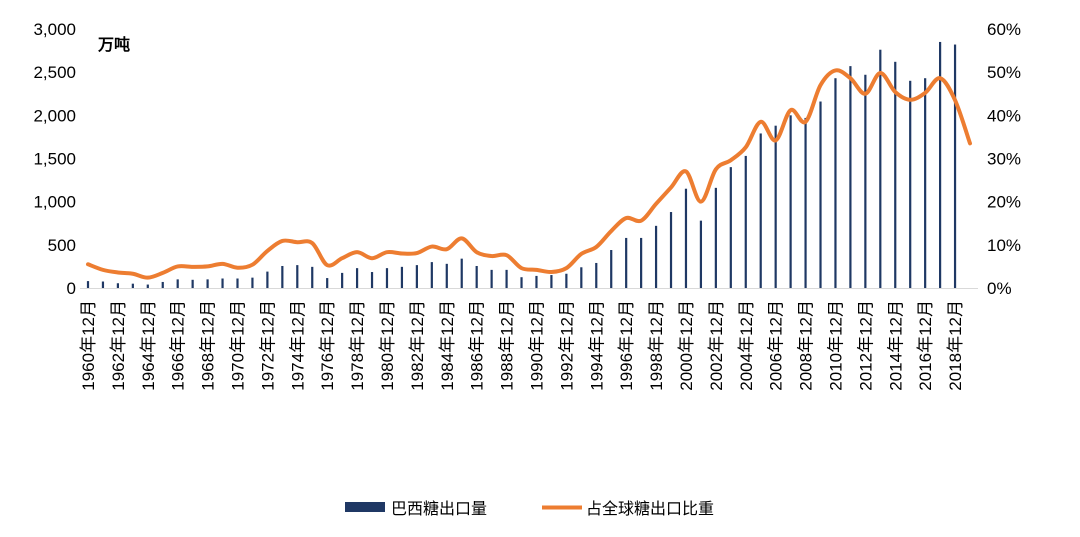 The image size is (1080, 537). Describe the element at coordinates (776, 345) in the screenshot. I see `x-axis-tick-label: 2006年12月` at that location.